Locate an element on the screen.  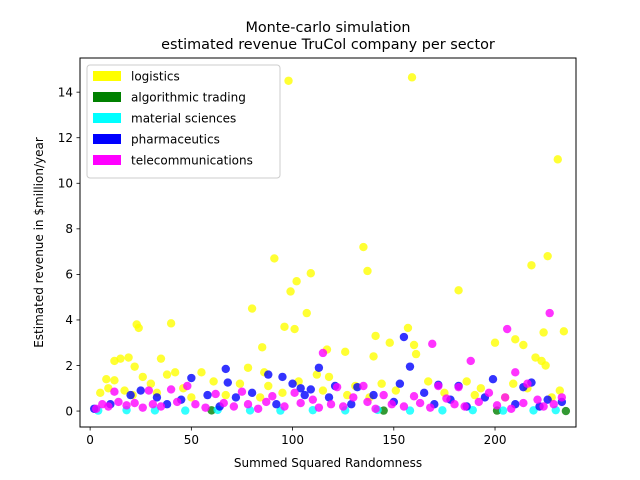
legend-label: logistics is located at coordinates (155, 77).